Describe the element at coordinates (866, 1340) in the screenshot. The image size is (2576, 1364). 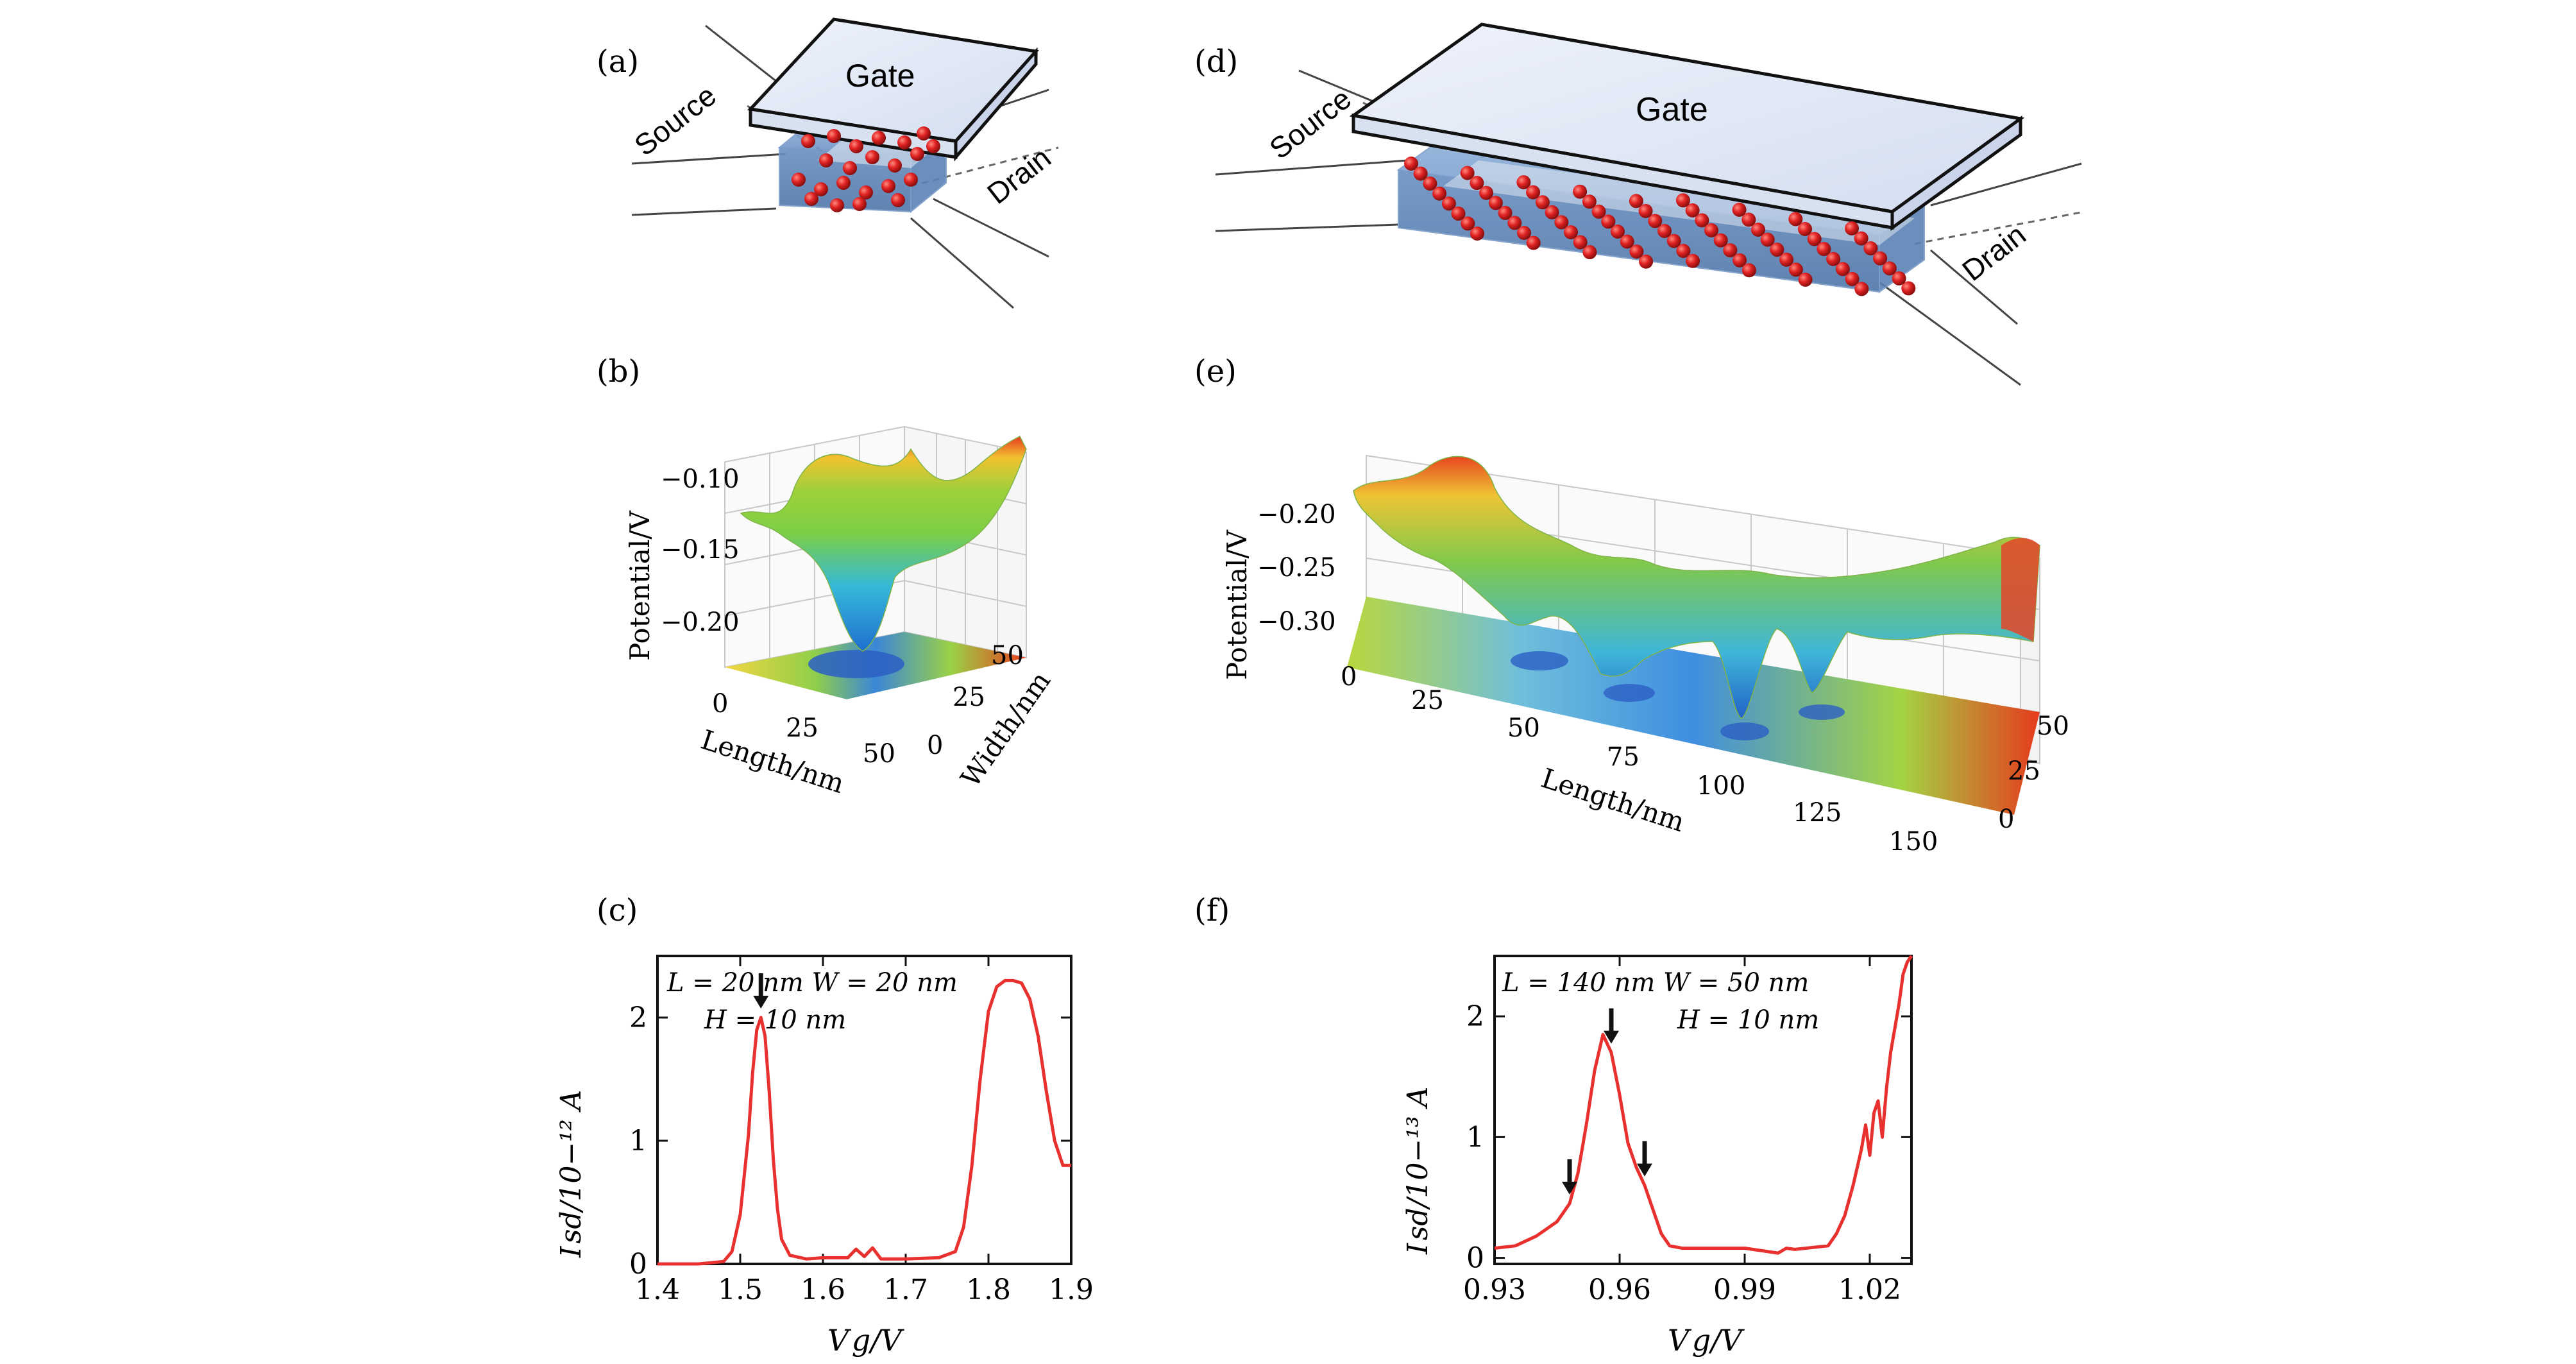
I see `panel-c-xlabel: V g/V` at that location.